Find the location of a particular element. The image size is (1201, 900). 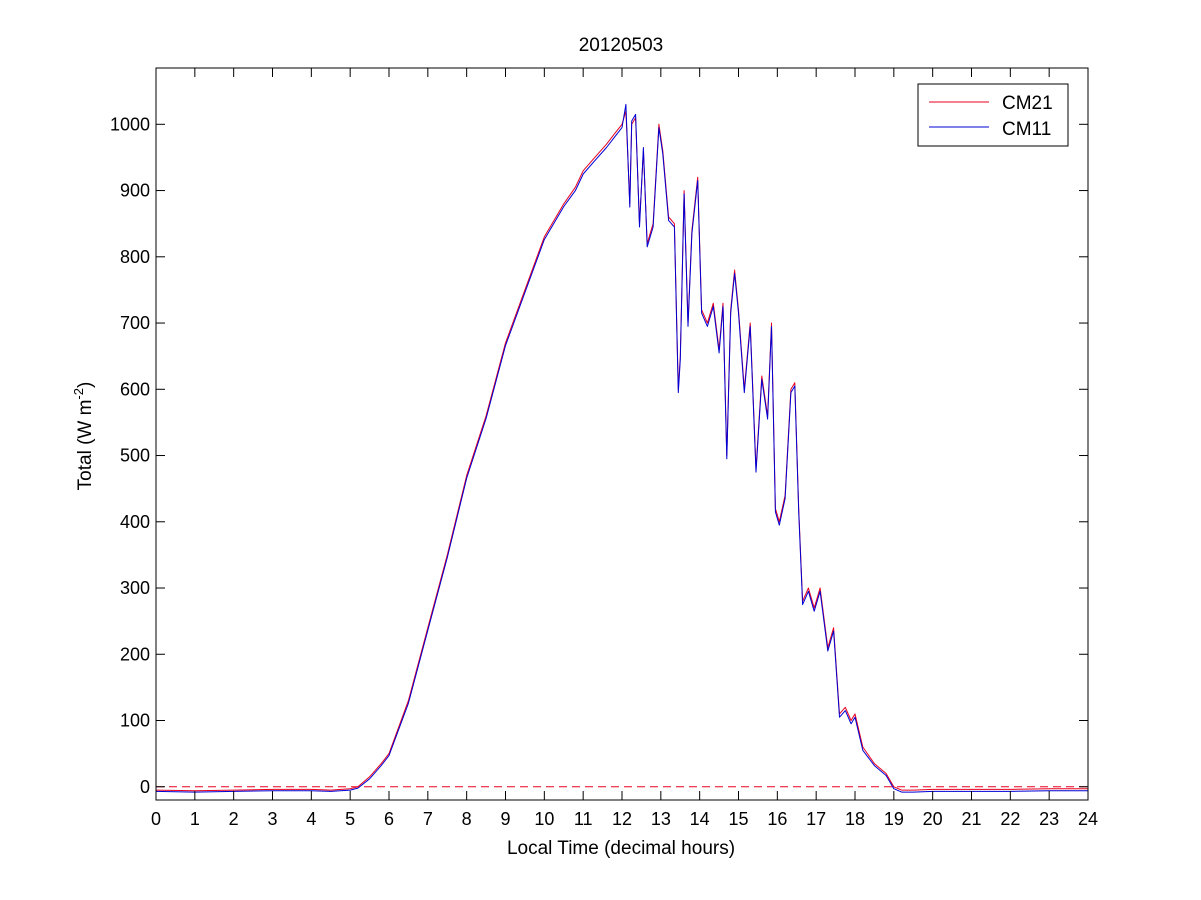

y-tick-label: 900 is located at coordinates (135, 191).